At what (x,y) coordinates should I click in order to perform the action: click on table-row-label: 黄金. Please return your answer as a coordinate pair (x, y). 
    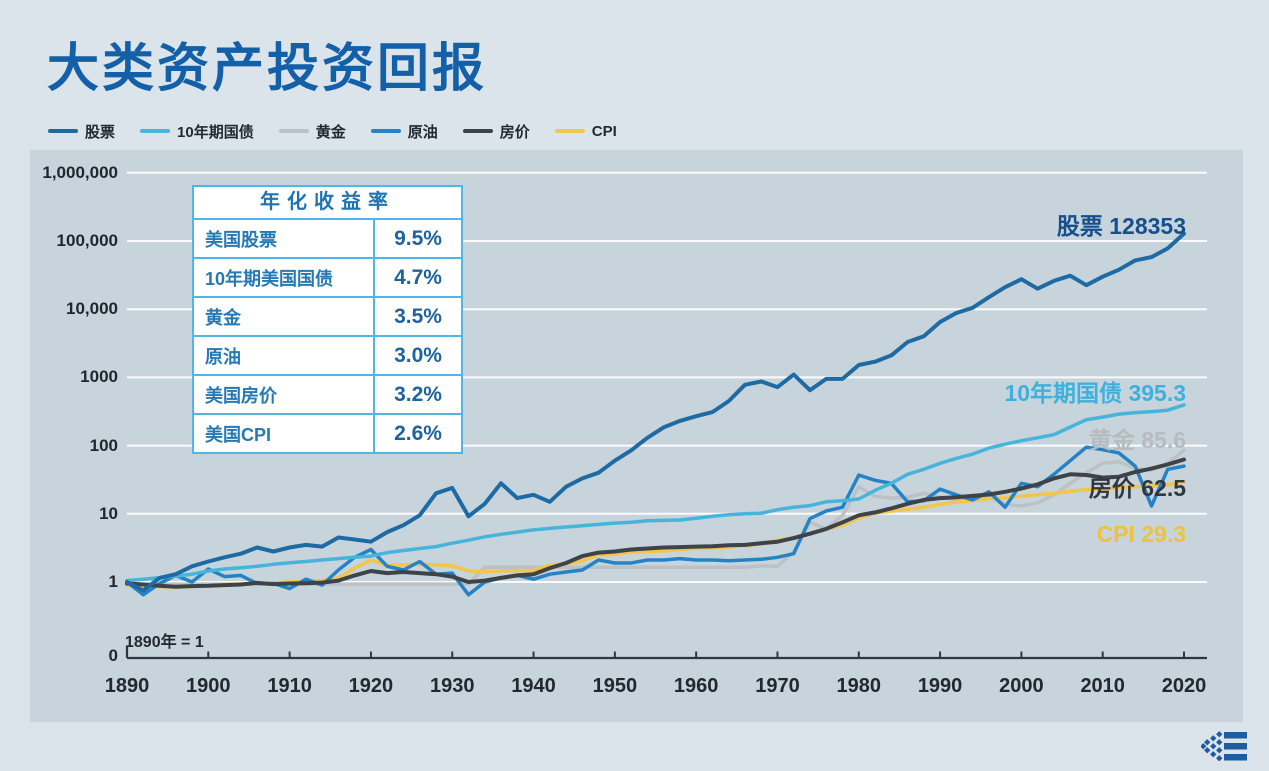
    Looking at the image, I should click on (223, 317).